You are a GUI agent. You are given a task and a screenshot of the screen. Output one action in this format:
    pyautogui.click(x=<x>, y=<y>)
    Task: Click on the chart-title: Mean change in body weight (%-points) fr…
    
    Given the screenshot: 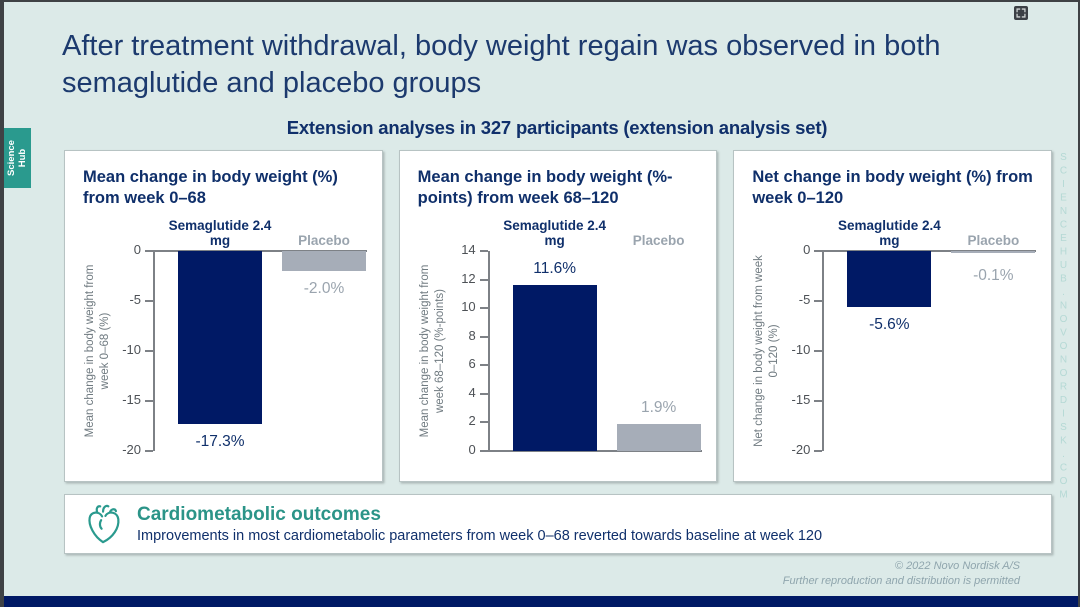 What is the action you would take?
    pyautogui.click(x=545, y=188)
    